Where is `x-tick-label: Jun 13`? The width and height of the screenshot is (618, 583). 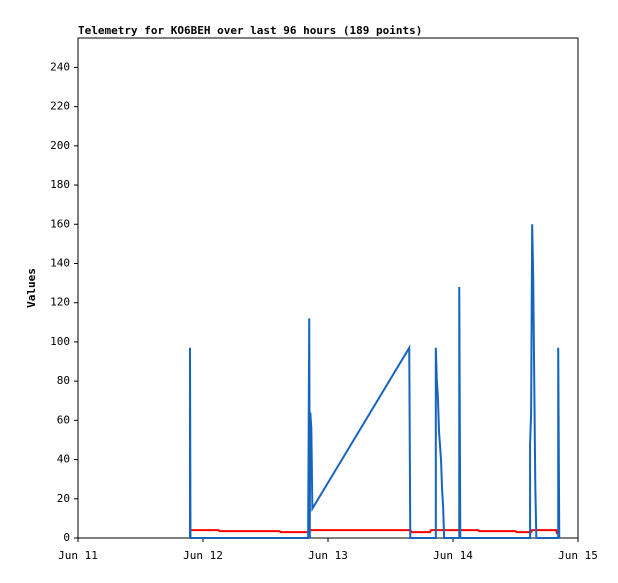 x-tick-label: Jun 13 is located at coordinates (328, 555).